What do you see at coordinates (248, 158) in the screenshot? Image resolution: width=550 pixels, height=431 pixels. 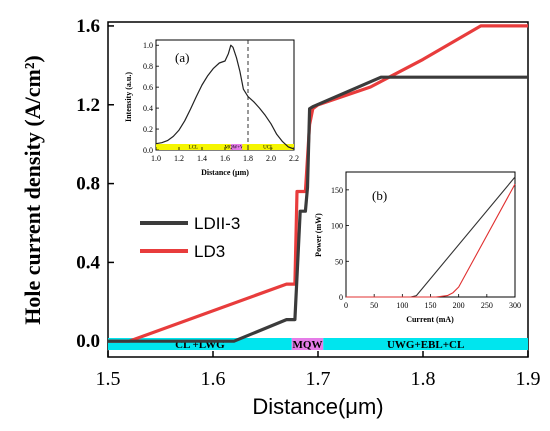 I see `inset-a-x-tick-label: 1.8` at bounding box center [248, 158].